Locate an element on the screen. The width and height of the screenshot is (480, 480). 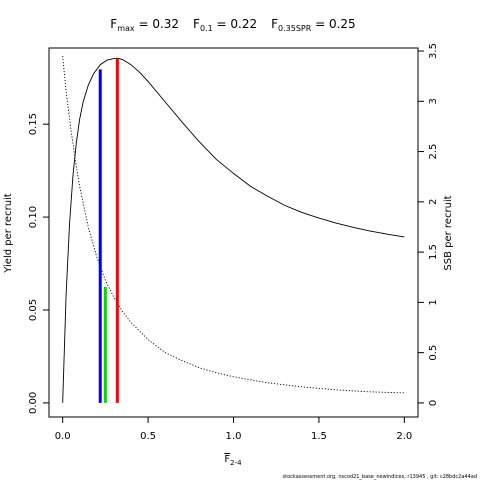
x-tick-label: 1.0 is located at coordinates (234, 436).